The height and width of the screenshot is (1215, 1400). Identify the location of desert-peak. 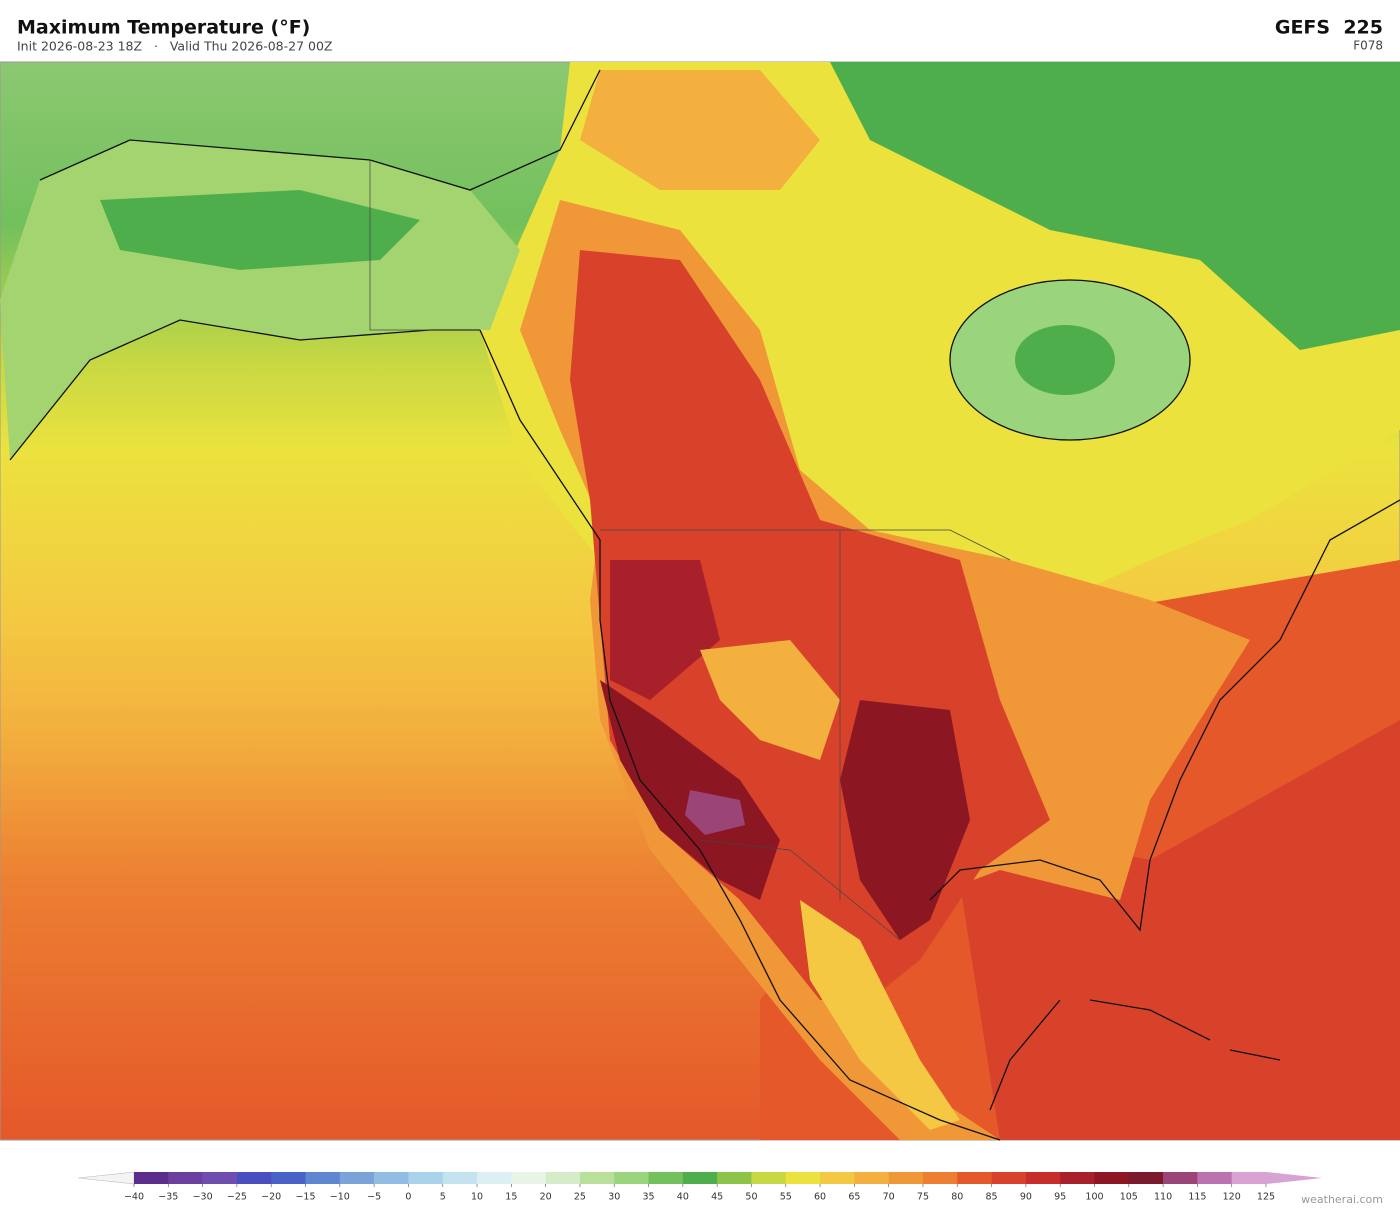
(715, 812).